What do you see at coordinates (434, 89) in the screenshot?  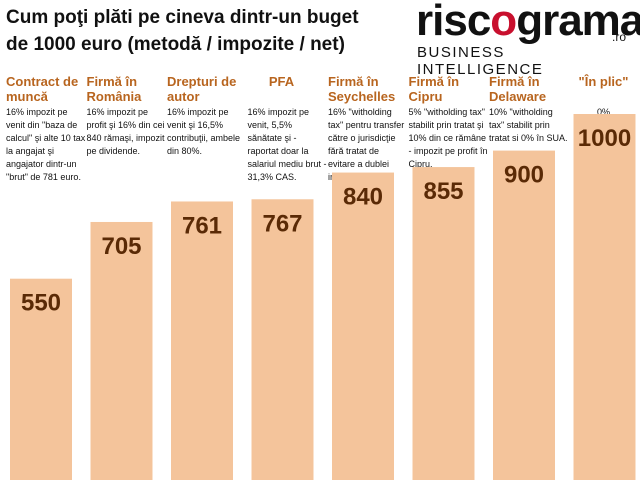 I see `column-header-5: Firmă în Cipru` at bounding box center [434, 89].